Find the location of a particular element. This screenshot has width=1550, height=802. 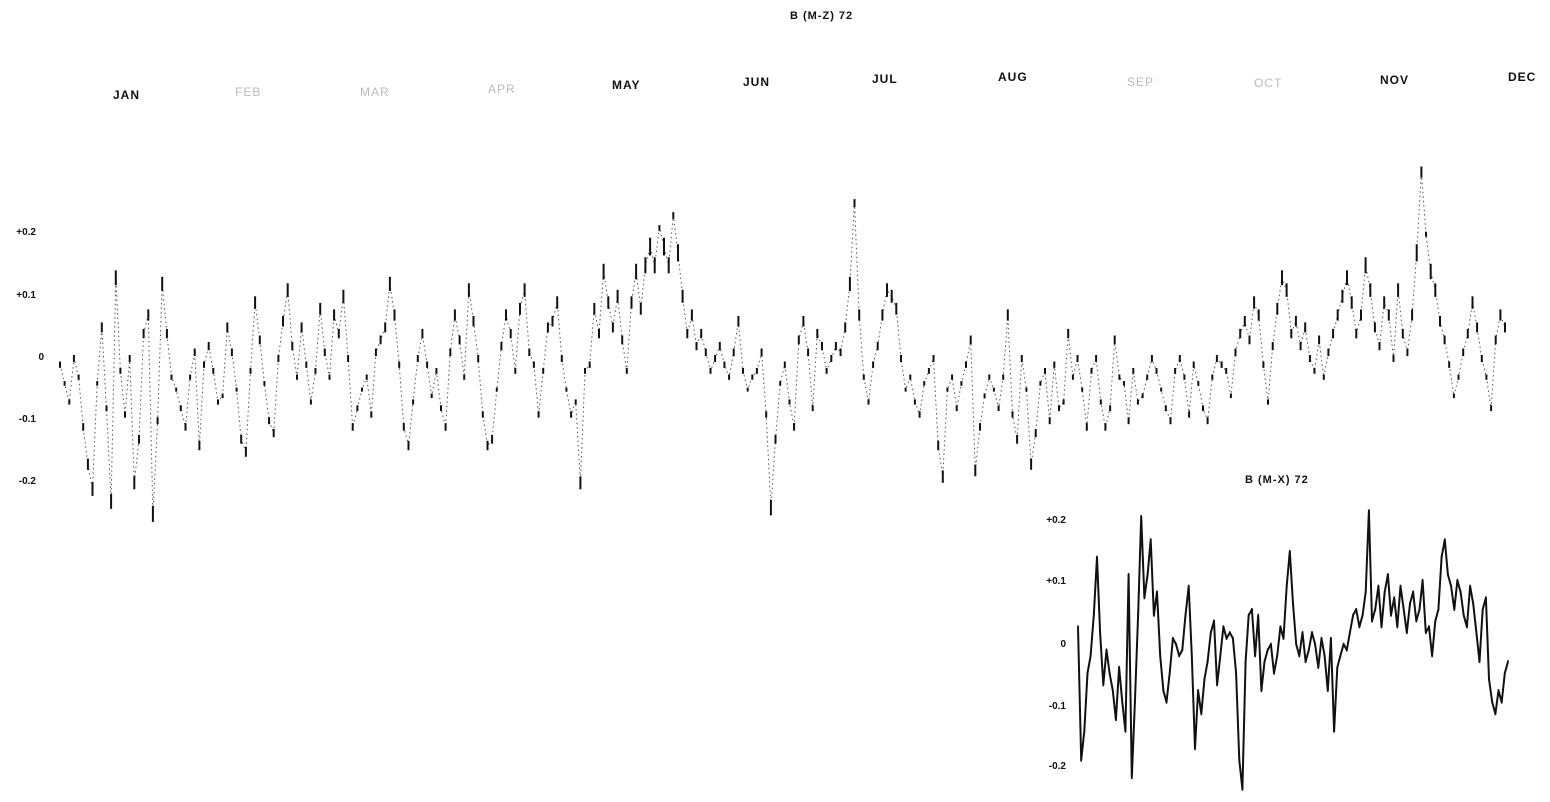

main-ytick-minus-01: -0.1 is located at coordinates (27, 419).